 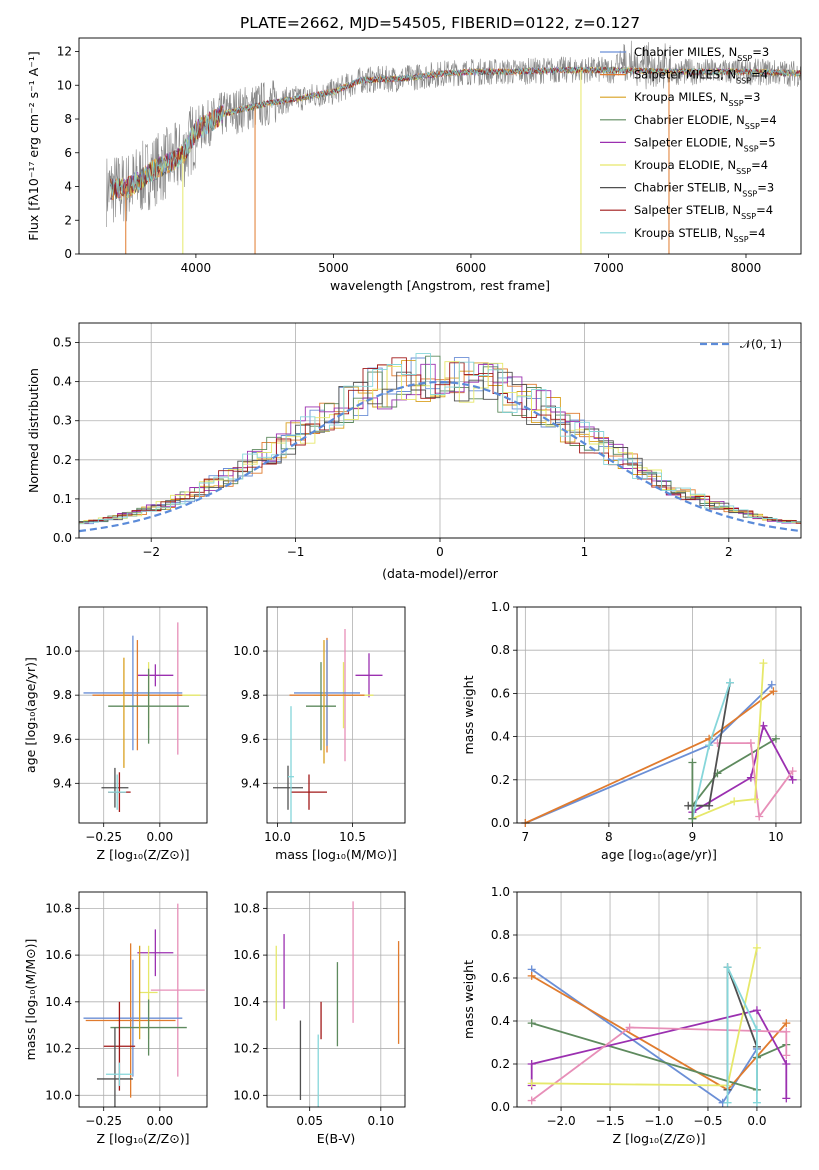 What do you see at coordinates (352, 837) in the screenshot?
I see `age_vs_mass-xtick-label: 10.5` at bounding box center [352, 837].